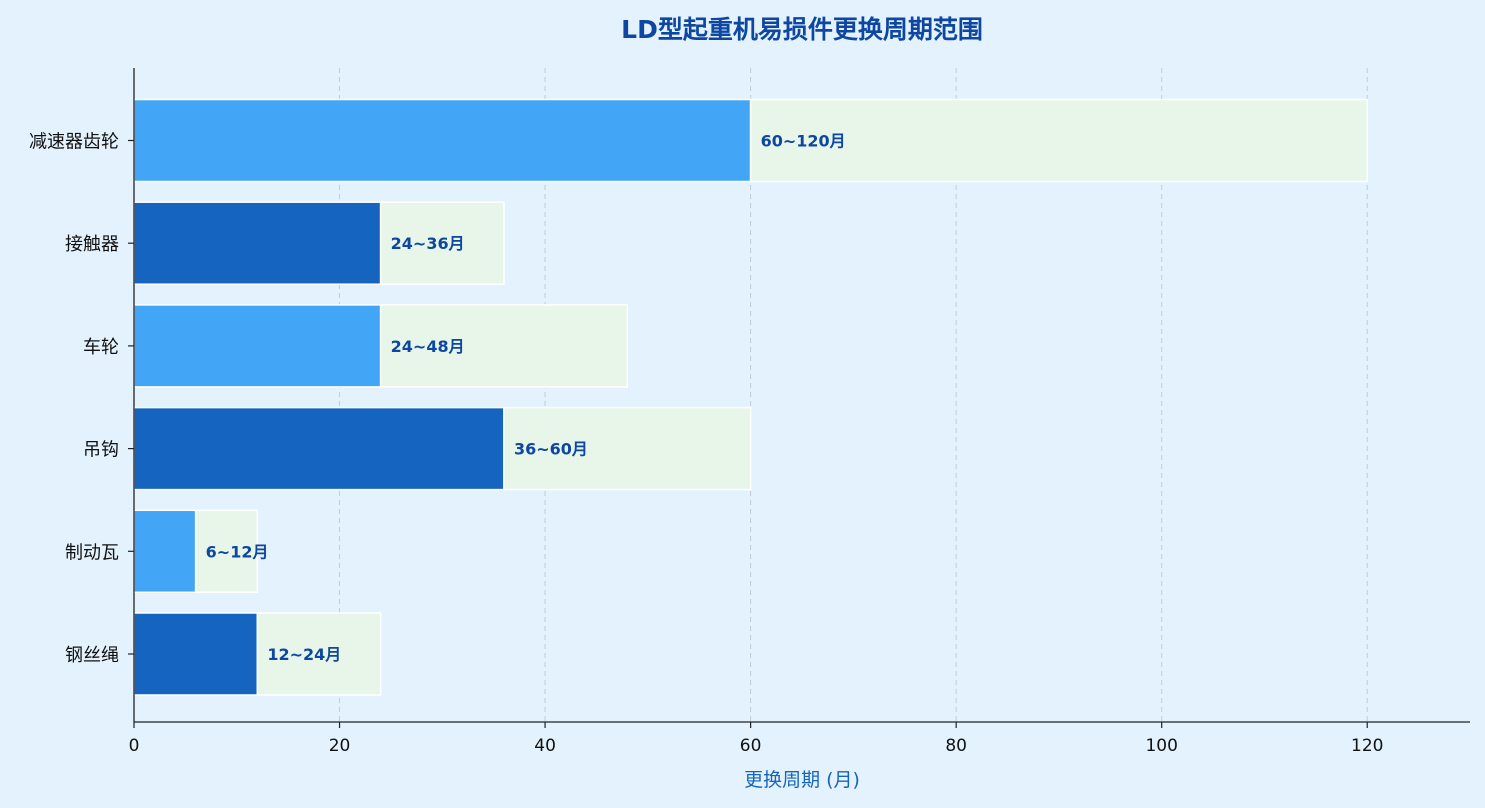 This screenshot has height=808, width=1485. What do you see at coordinates (428, 346) in the screenshot?
I see `data-label: 24~48月` at bounding box center [428, 346].